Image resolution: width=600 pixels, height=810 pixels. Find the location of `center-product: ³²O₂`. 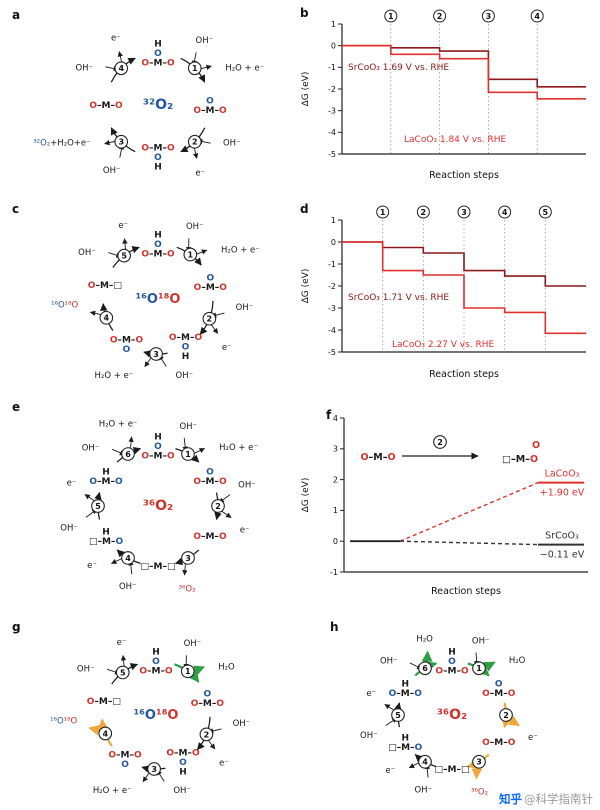

center-product: ³²O₂ is located at coordinates (158, 105).